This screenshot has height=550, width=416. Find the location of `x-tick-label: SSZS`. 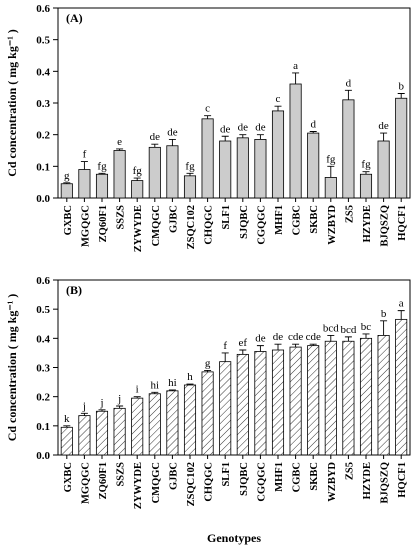

x-tick-label: SSZS is located at coordinates (121, 217).